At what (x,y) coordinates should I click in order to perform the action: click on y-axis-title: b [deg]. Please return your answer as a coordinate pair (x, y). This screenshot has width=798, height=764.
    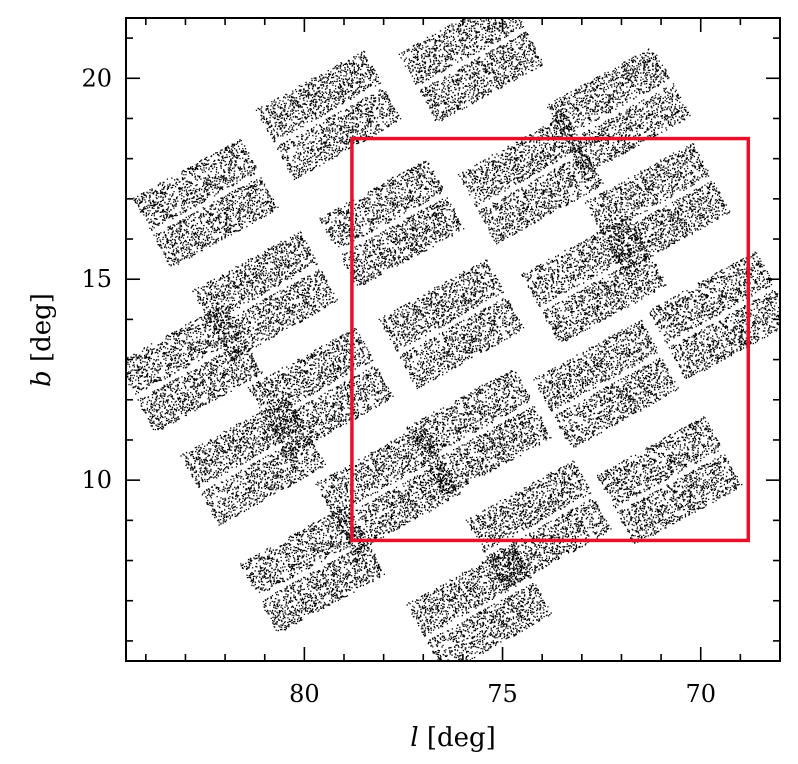
    Looking at the image, I should click on (42, 340).